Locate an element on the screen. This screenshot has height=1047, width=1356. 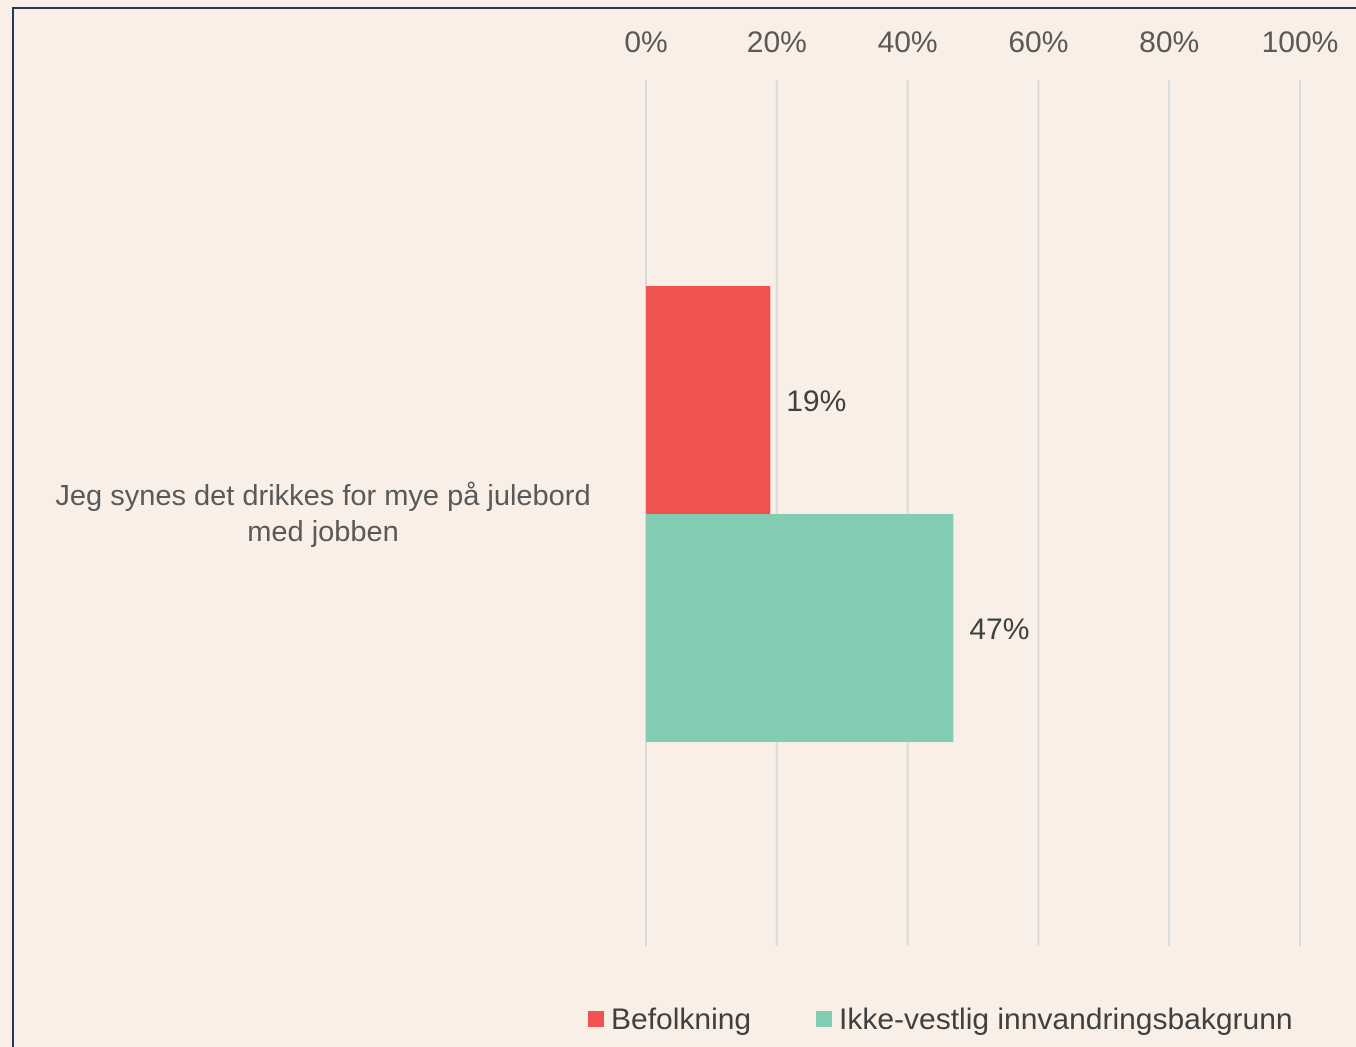
legend-label: Befolkning is located at coordinates (681, 1019).